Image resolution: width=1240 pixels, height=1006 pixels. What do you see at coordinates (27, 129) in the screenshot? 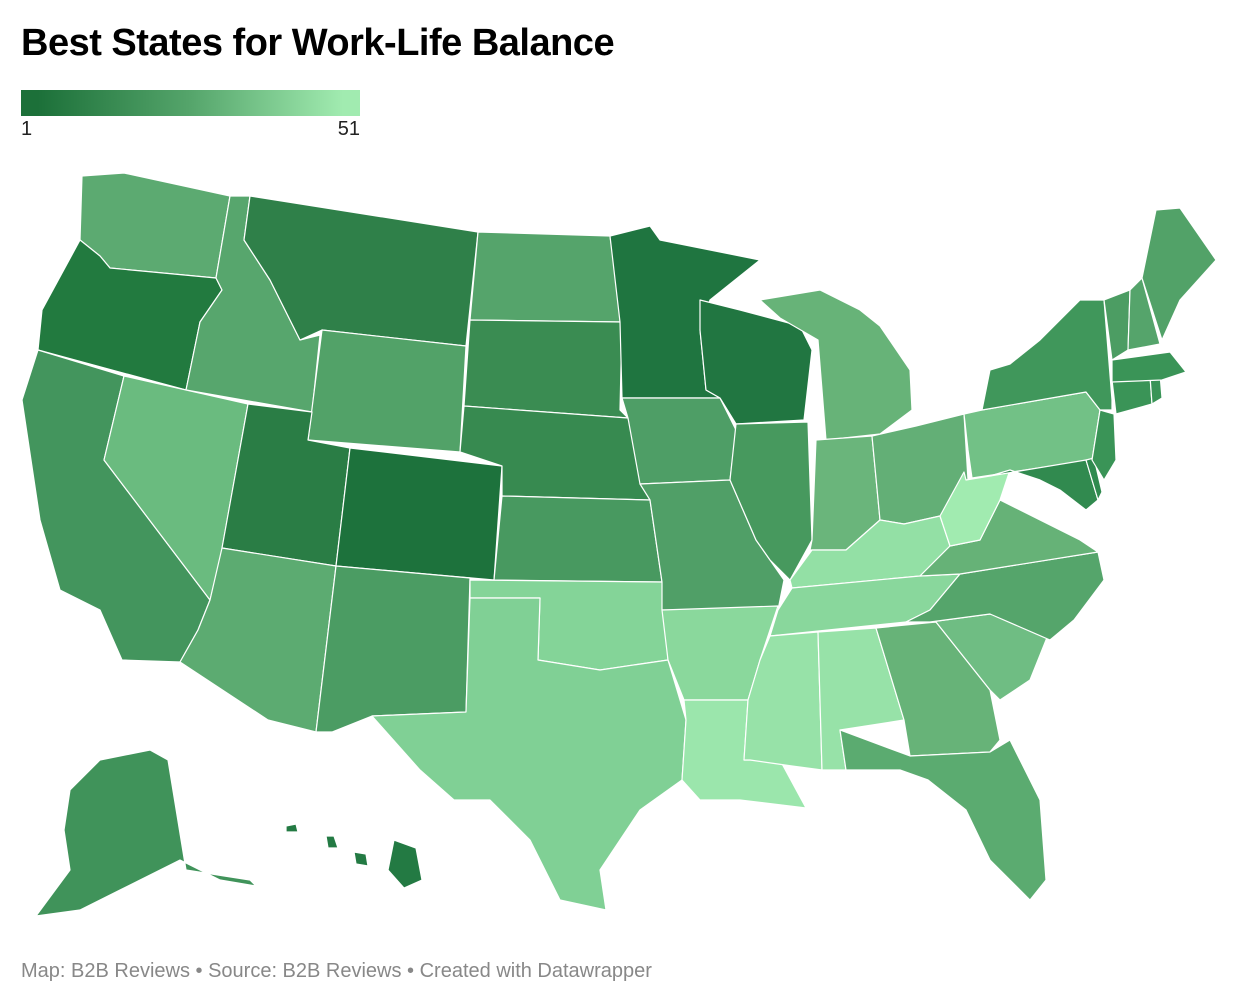
I see `legend-min-label: 1` at bounding box center [27, 129].